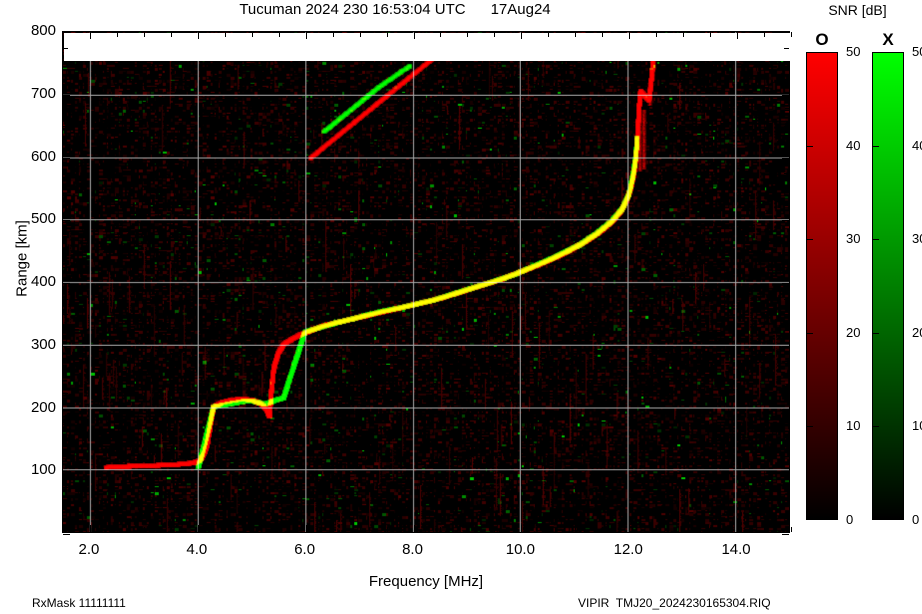  I want to click on colorbar-o-letter: O, so click(822, 39).